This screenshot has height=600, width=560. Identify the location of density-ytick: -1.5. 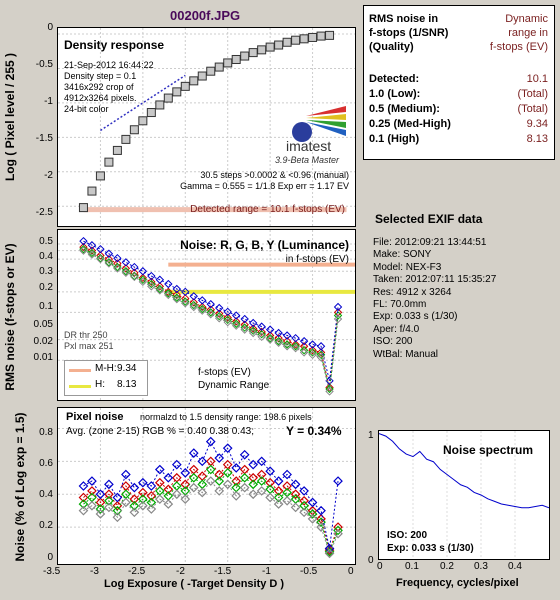
(44, 138).